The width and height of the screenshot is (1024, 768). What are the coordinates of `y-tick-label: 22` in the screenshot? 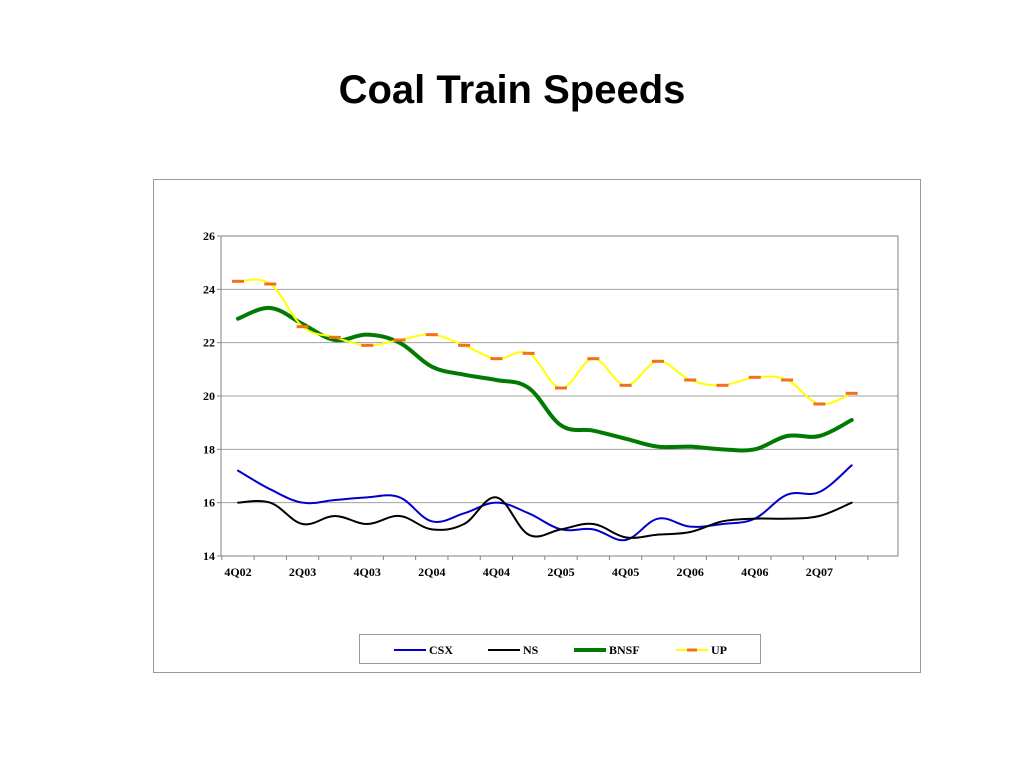 It's located at (209, 343).